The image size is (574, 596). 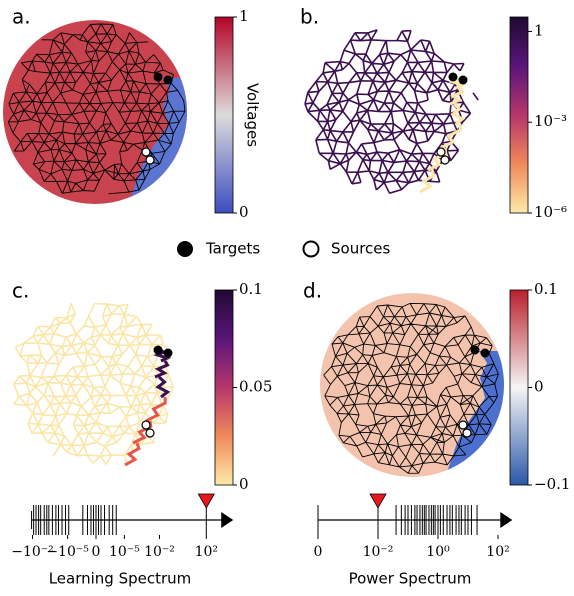 What do you see at coordinates (20, 291) in the screenshot?
I see `panel-label: c.` at bounding box center [20, 291].